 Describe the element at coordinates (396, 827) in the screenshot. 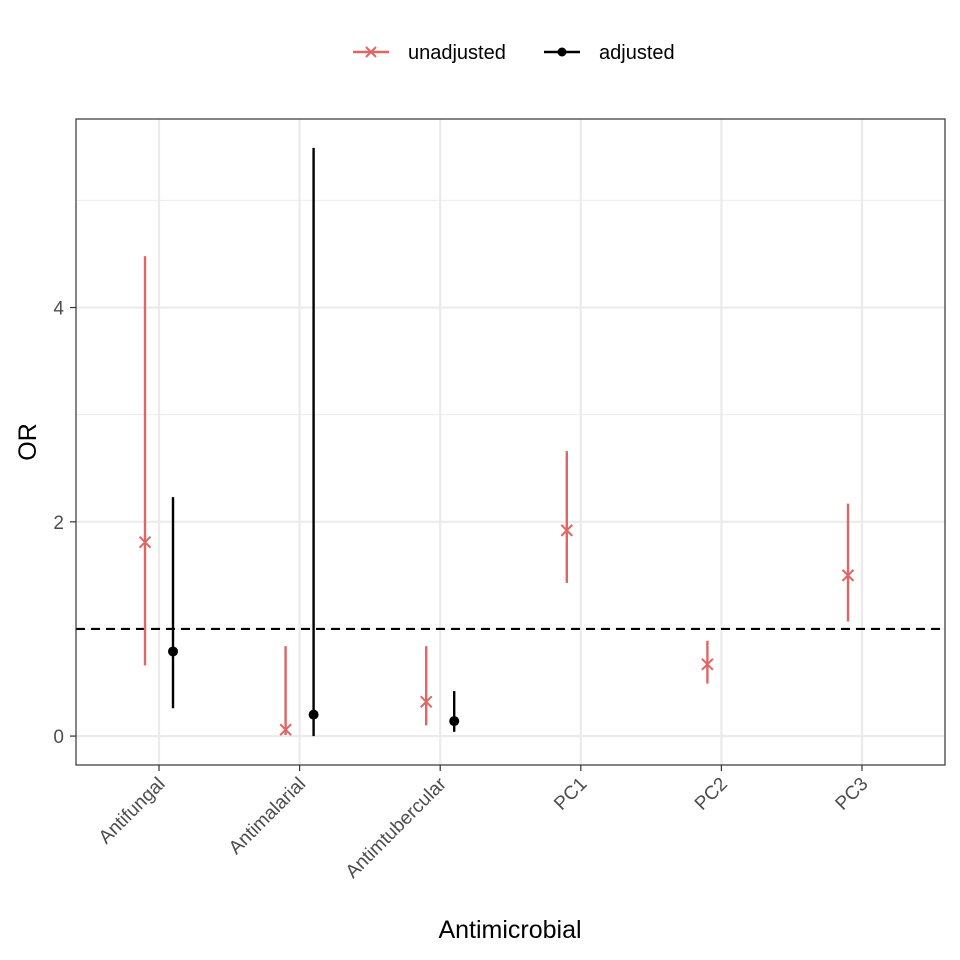

I see `x-tick-label-antimtubercular: Antimtubercular` at that location.